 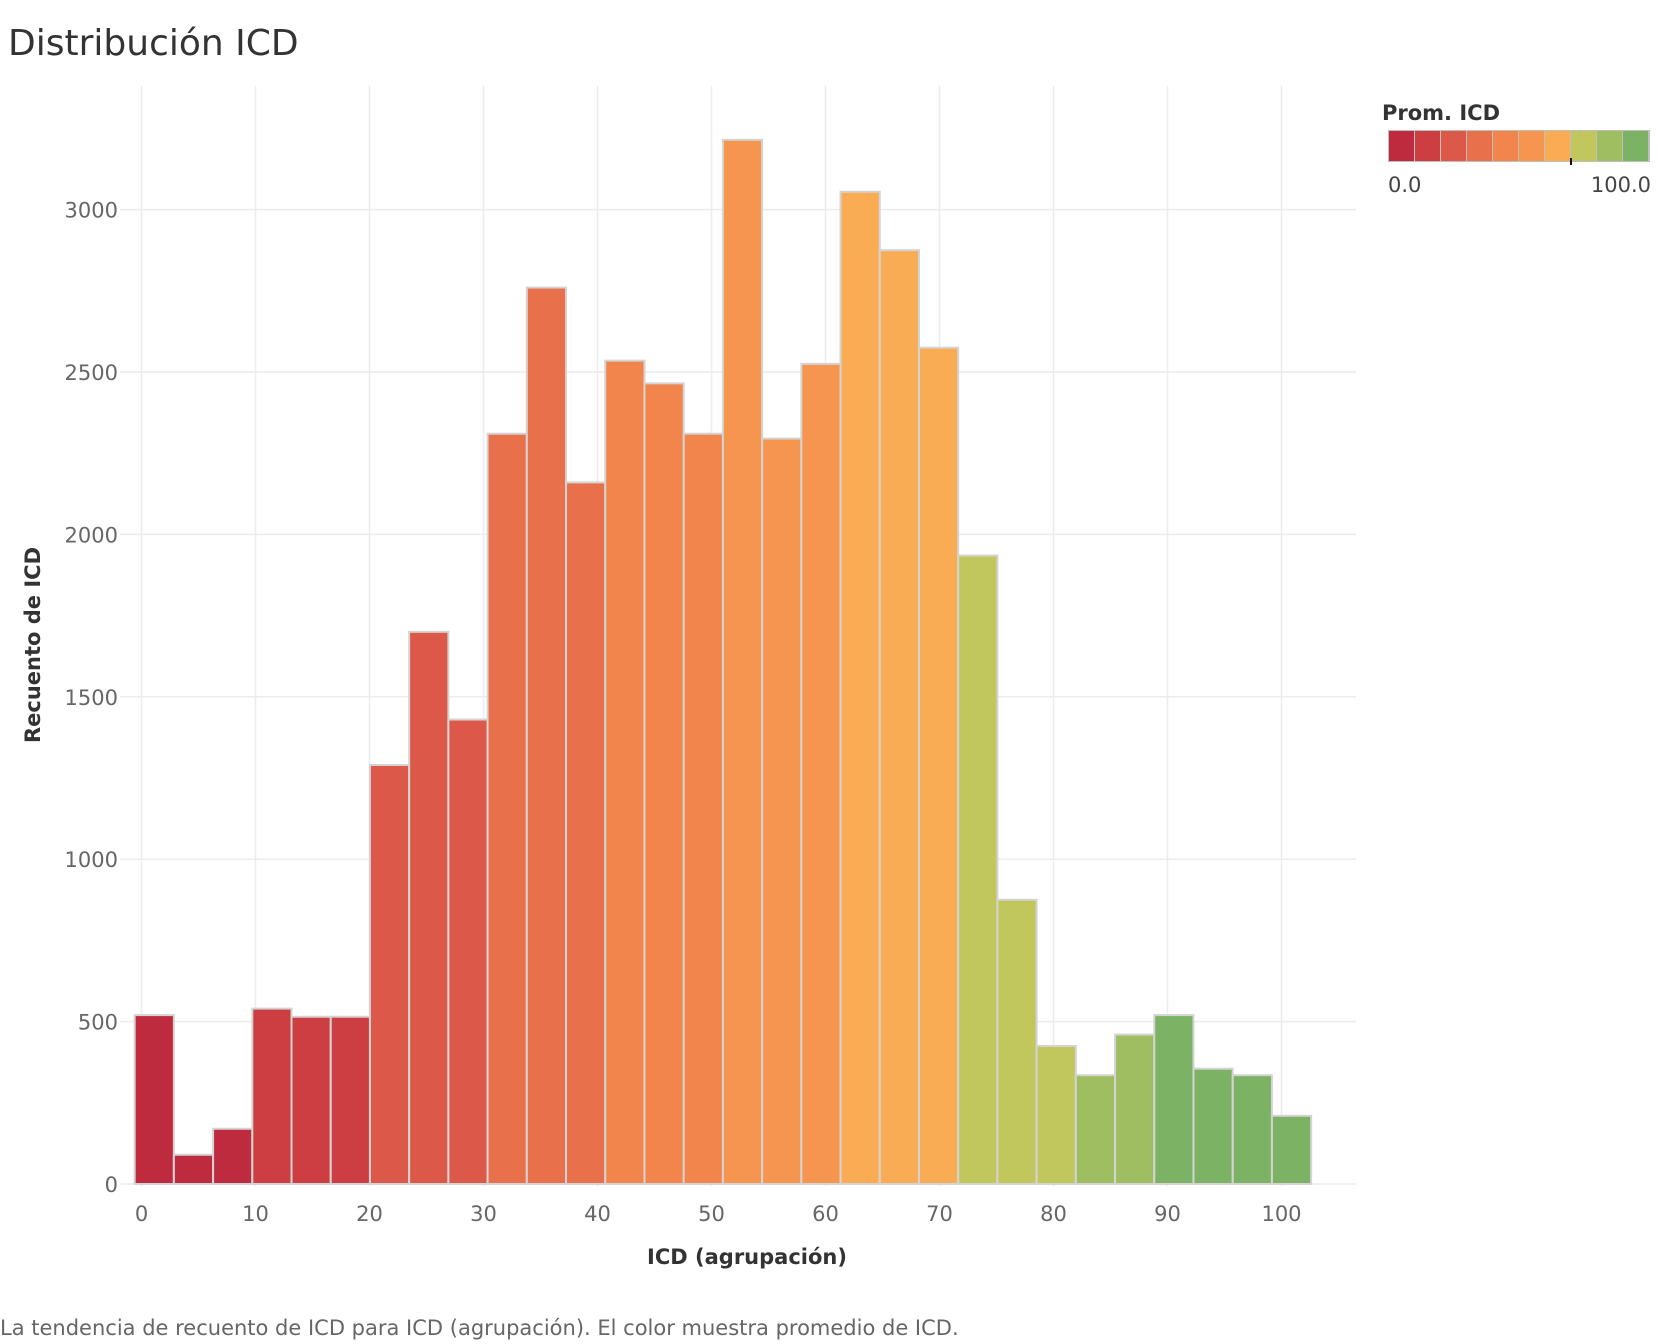 I want to click on x-tick-label-7: 70, so click(x=939, y=1214).